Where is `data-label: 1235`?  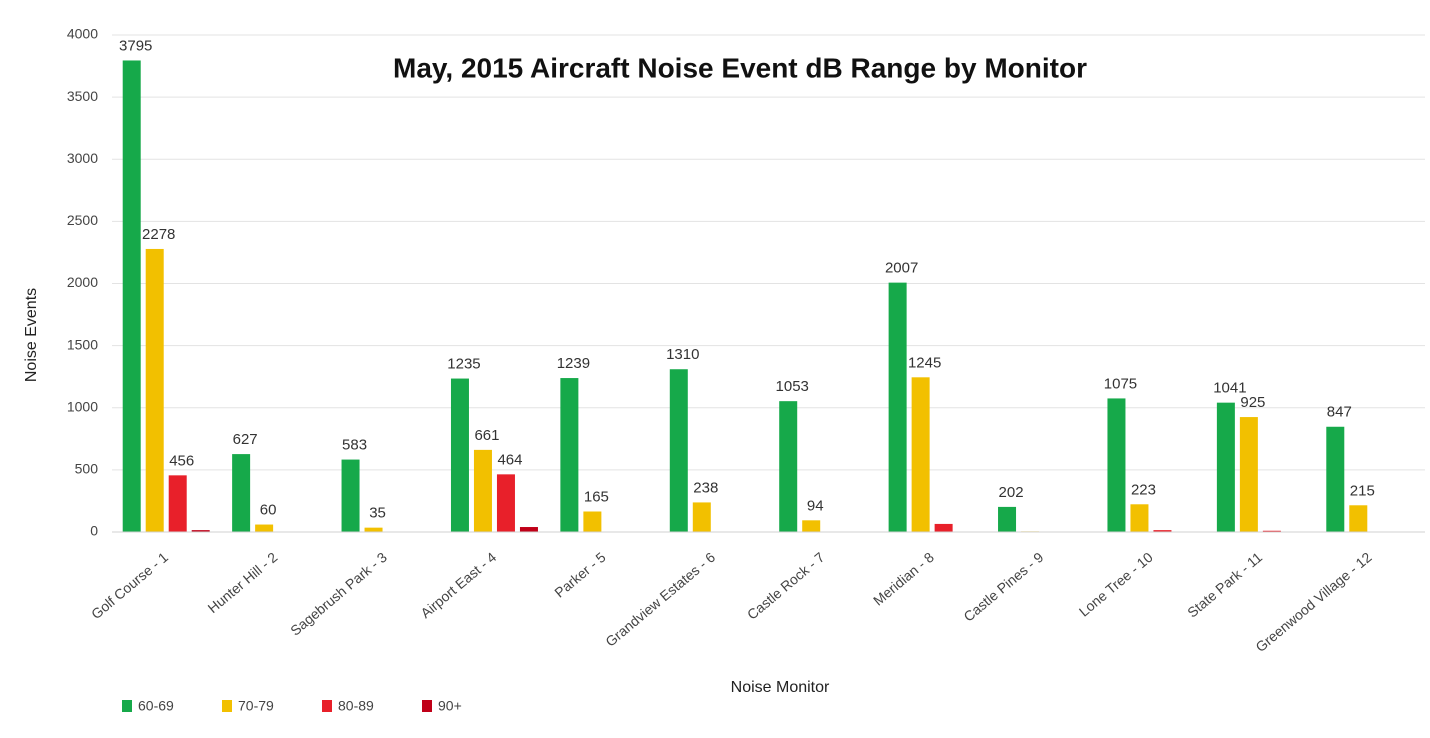
data-label: 1235 is located at coordinates (463, 364).